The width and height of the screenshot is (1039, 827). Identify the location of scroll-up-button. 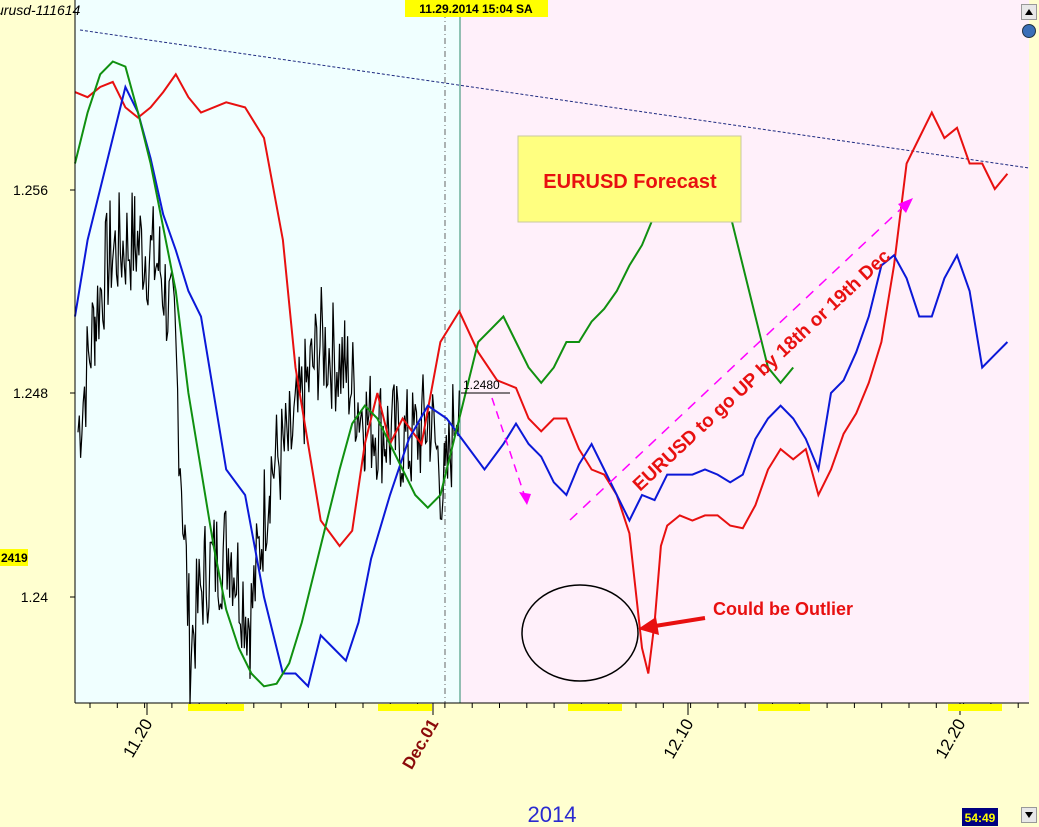
(1029, 12).